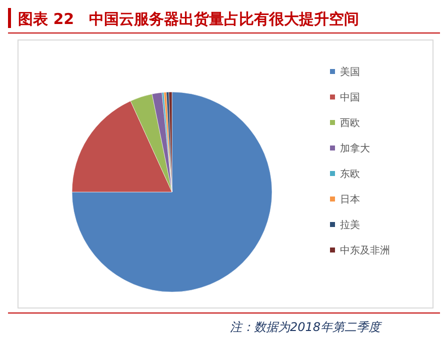 The width and height of the screenshot is (448, 357). I want to click on legend-label: 加拿大, so click(355, 148).